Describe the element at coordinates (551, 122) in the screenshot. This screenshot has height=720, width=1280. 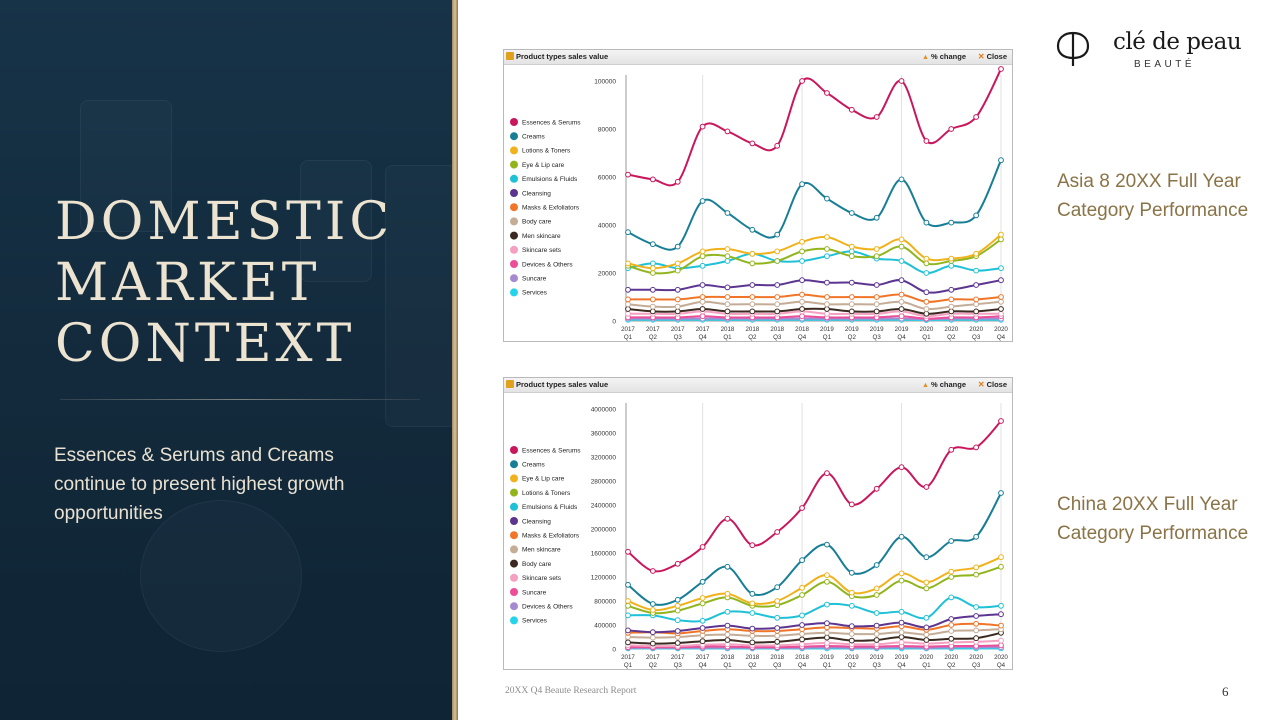
I see `legend-label: Essences & Serums` at that location.